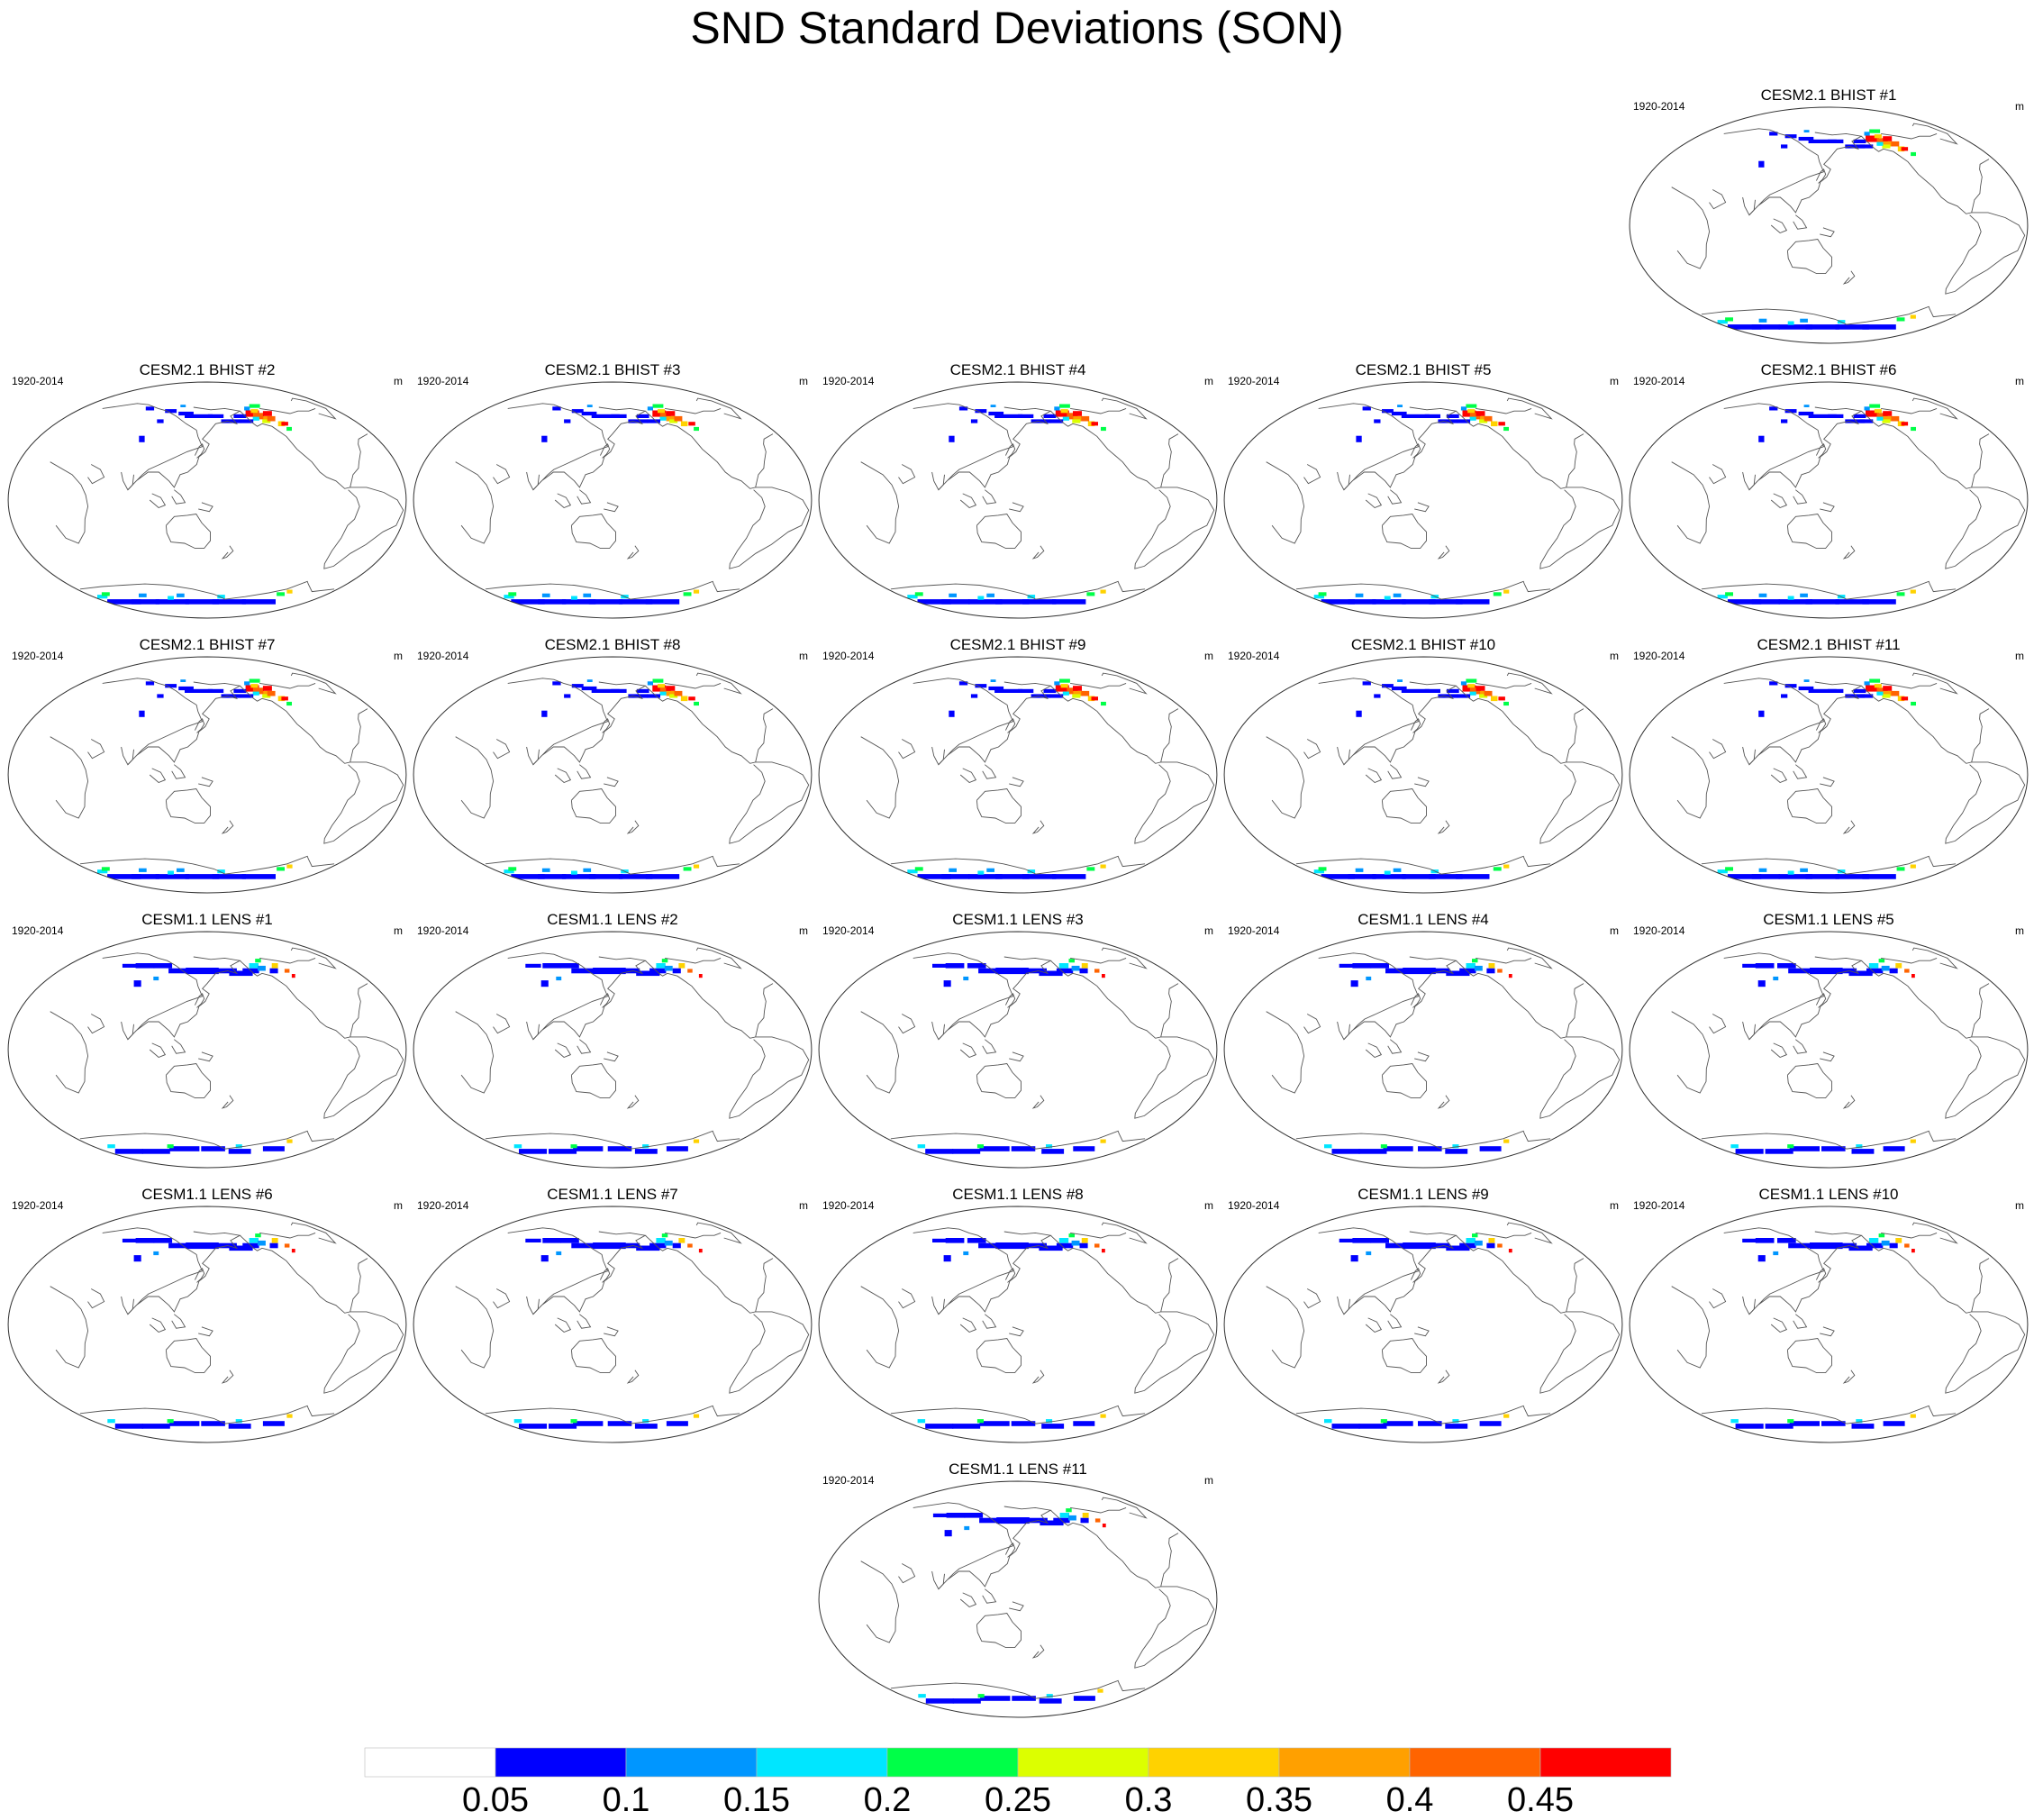 The height and width of the screenshot is (1820, 2034). What do you see at coordinates (1423, 369) in the screenshot?
I see `panel-title: CESM2.1 BHIST #5` at bounding box center [1423, 369].